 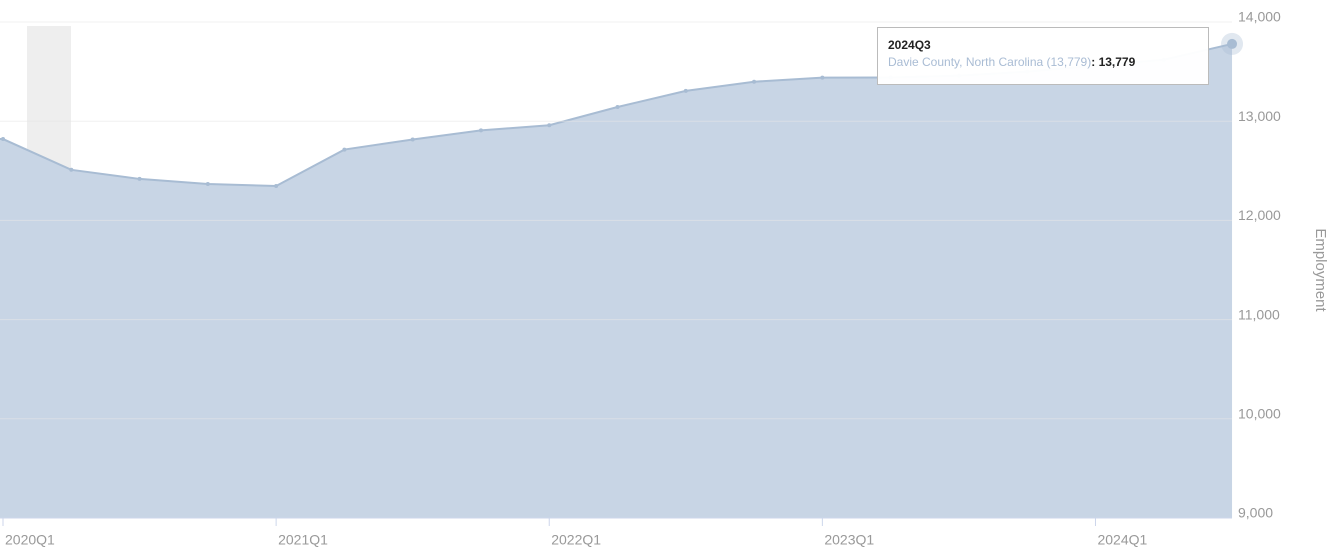 What do you see at coordinates (30, 540) in the screenshot?
I see `x-tick-label: 2020Q1` at bounding box center [30, 540].